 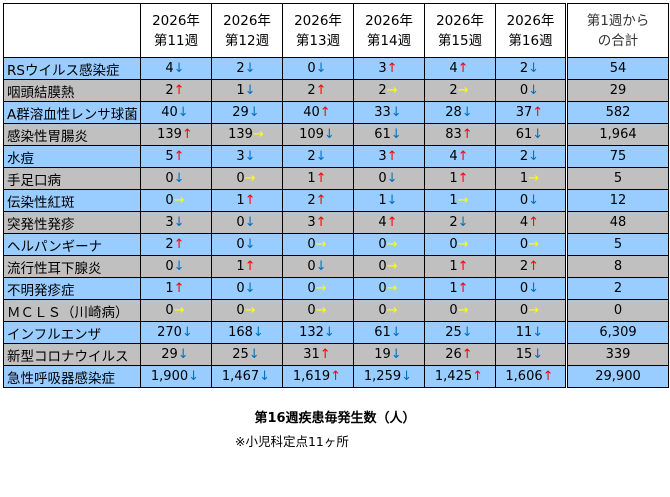 I want to click on count-value: 1,619, so click(x=311, y=376).